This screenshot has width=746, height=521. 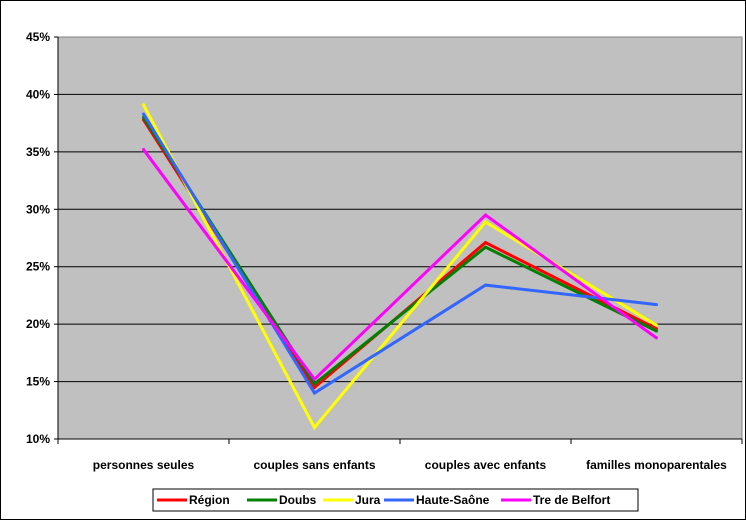 What do you see at coordinates (38, 209) in the screenshot?
I see `y-tick-label: 30%` at bounding box center [38, 209].